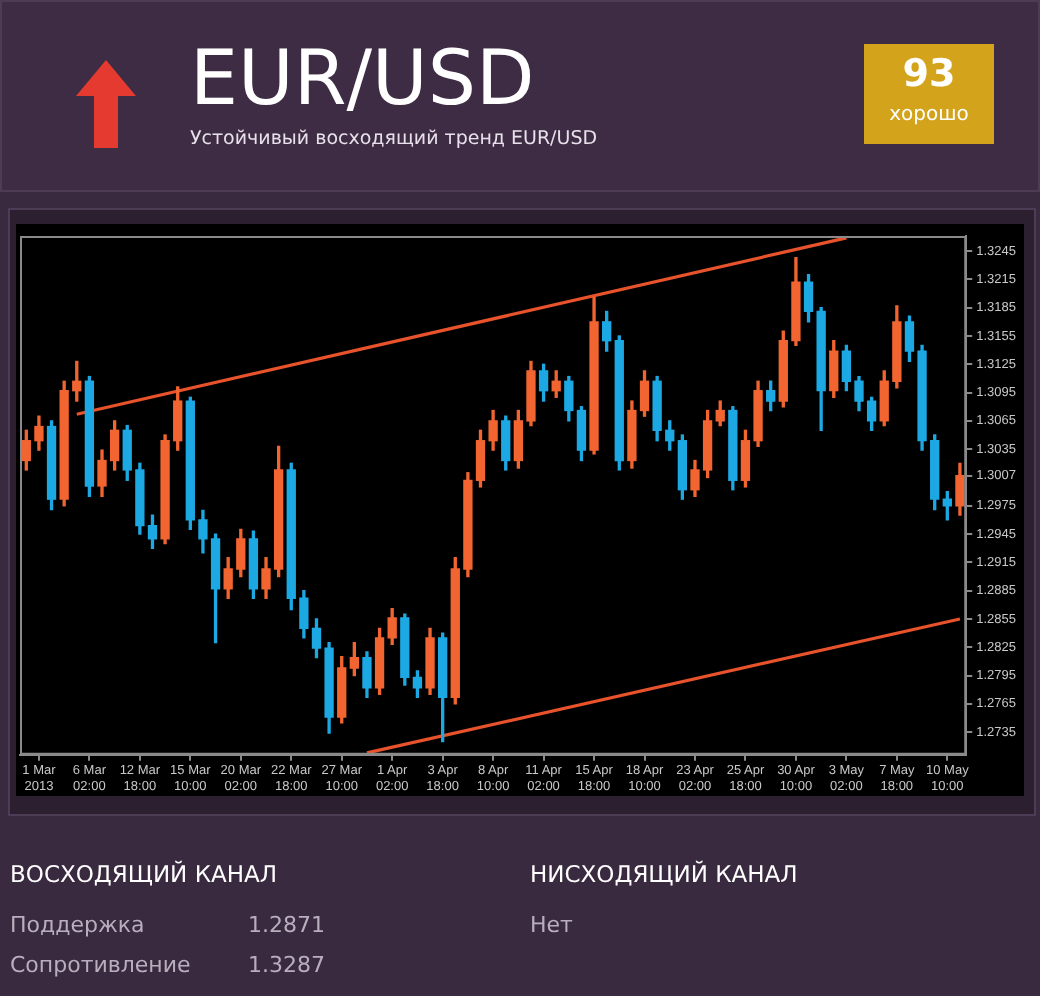 This screenshot has height=996, width=1040. I want to click on text: НИСХОДЯЩИЙ КАНАЛ, so click(664, 874).